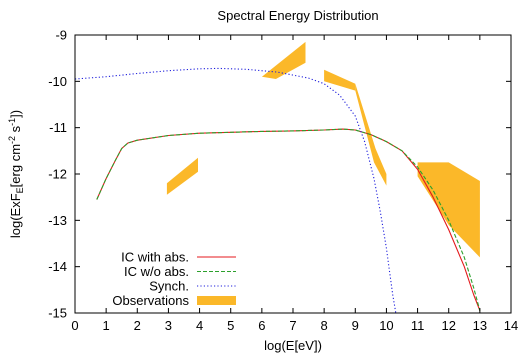  What do you see at coordinates (168, 325) in the screenshot?
I see `x-tick-label: 3` at bounding box center [168, 325].